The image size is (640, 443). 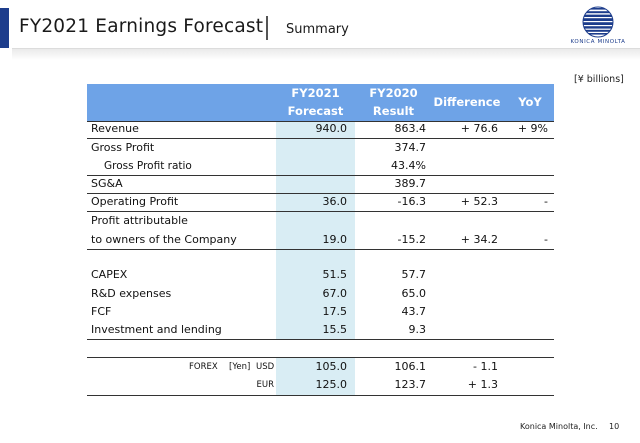 What do you see at coordinates (335, 274) in the screenshot?
I see `cell-fy2021: 51.5` at bounding box center [335, 274].